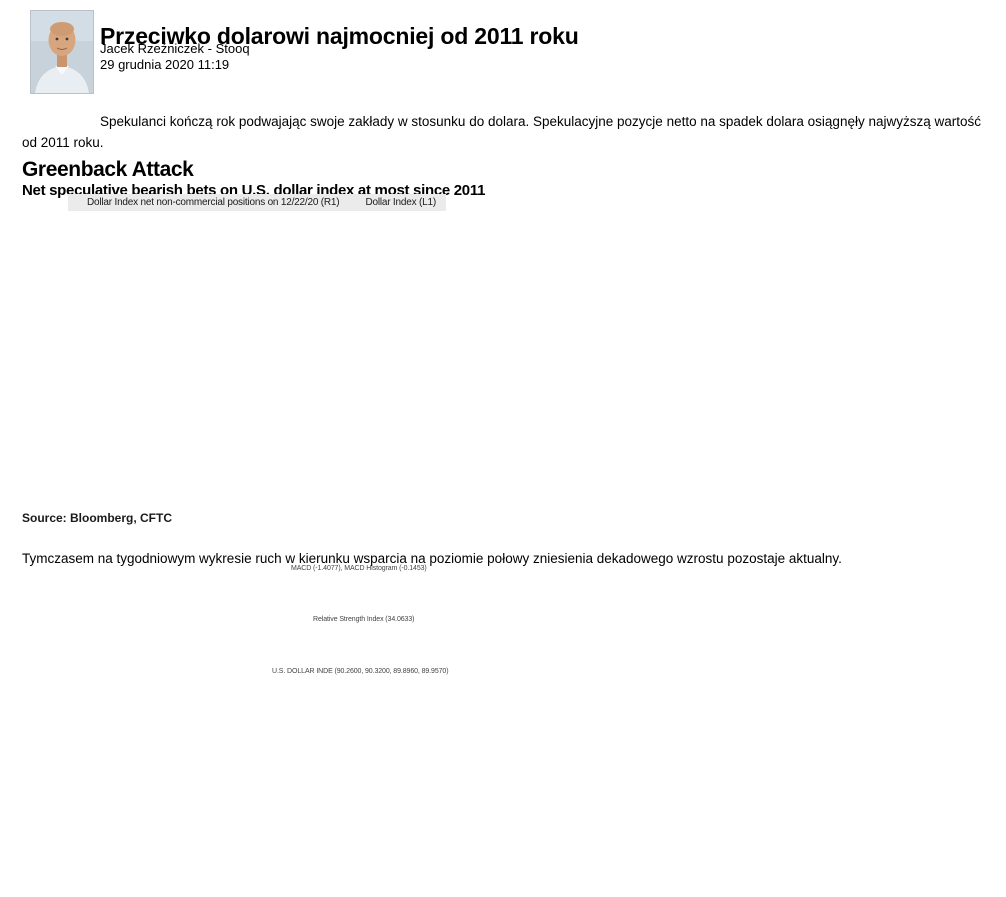  I want to click on publish-date: 29 grudnia 2020 11:19, so click(165, 64).